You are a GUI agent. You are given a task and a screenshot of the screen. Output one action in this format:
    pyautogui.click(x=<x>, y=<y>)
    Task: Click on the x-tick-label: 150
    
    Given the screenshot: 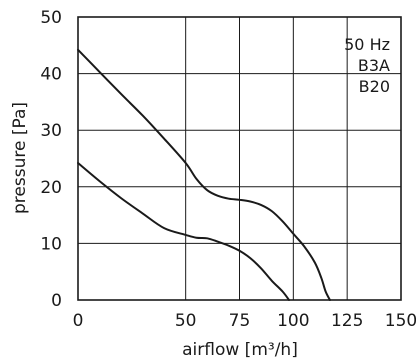 What is the action you would take?
    pyautogui.click(x=400, y=321)
    